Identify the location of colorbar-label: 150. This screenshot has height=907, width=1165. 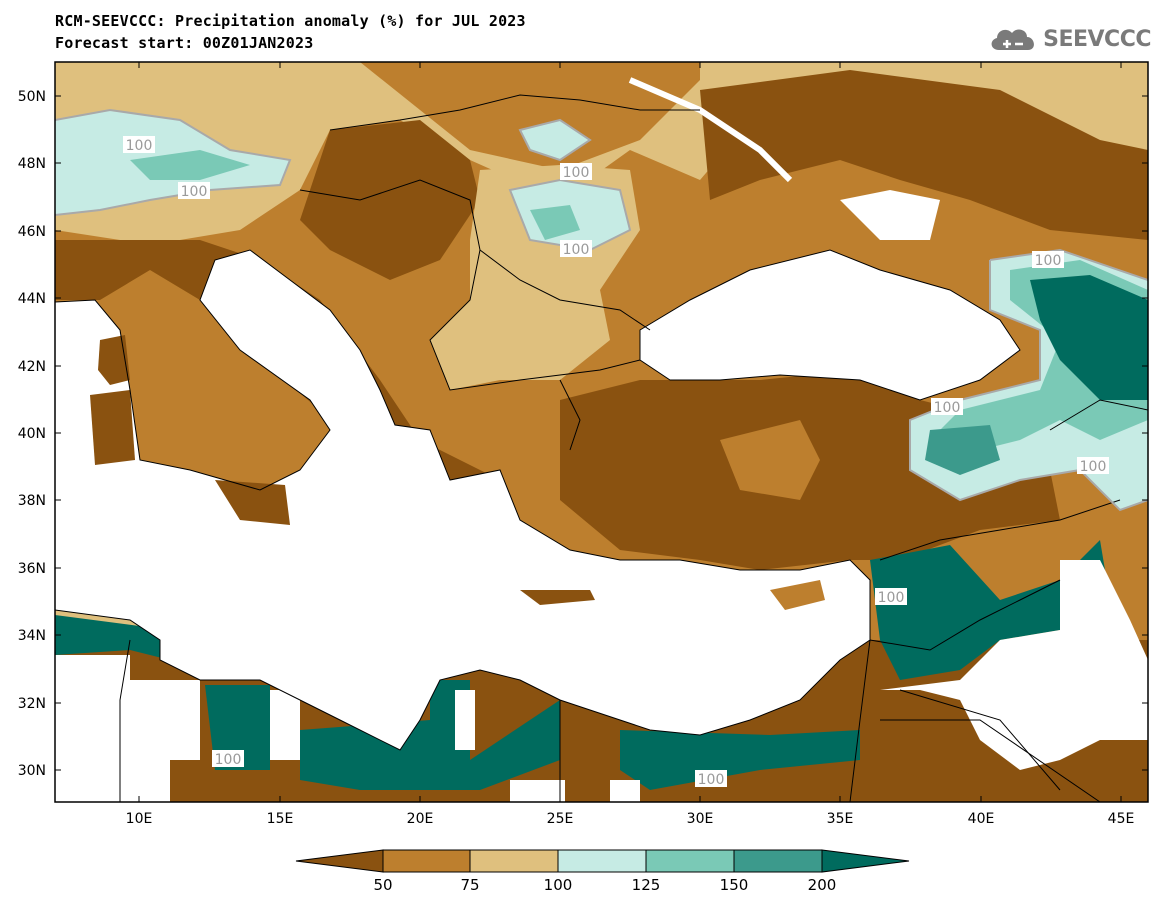
(734, 885).